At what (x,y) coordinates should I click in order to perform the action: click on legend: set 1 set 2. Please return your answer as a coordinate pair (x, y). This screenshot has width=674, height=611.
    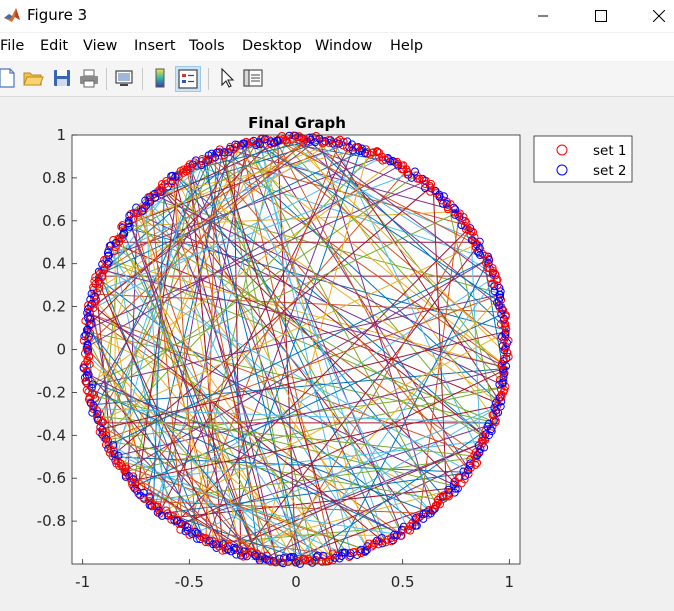
    Looking at the image, I should click on (583, 159).